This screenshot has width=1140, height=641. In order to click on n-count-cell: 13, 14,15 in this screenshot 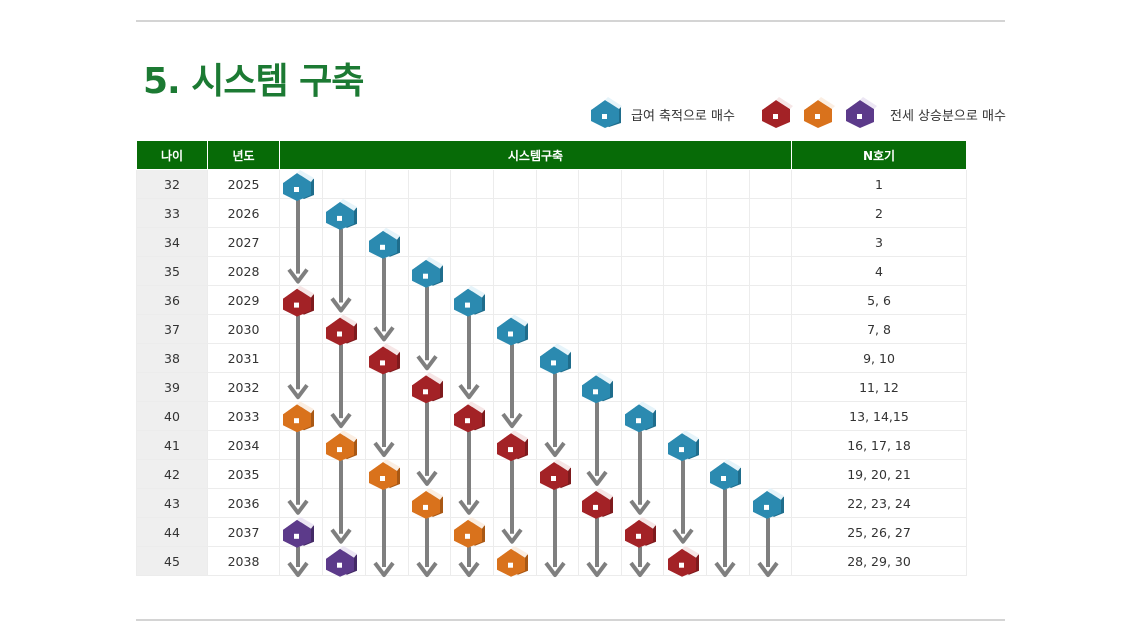, I will do `click(879, 416)`.